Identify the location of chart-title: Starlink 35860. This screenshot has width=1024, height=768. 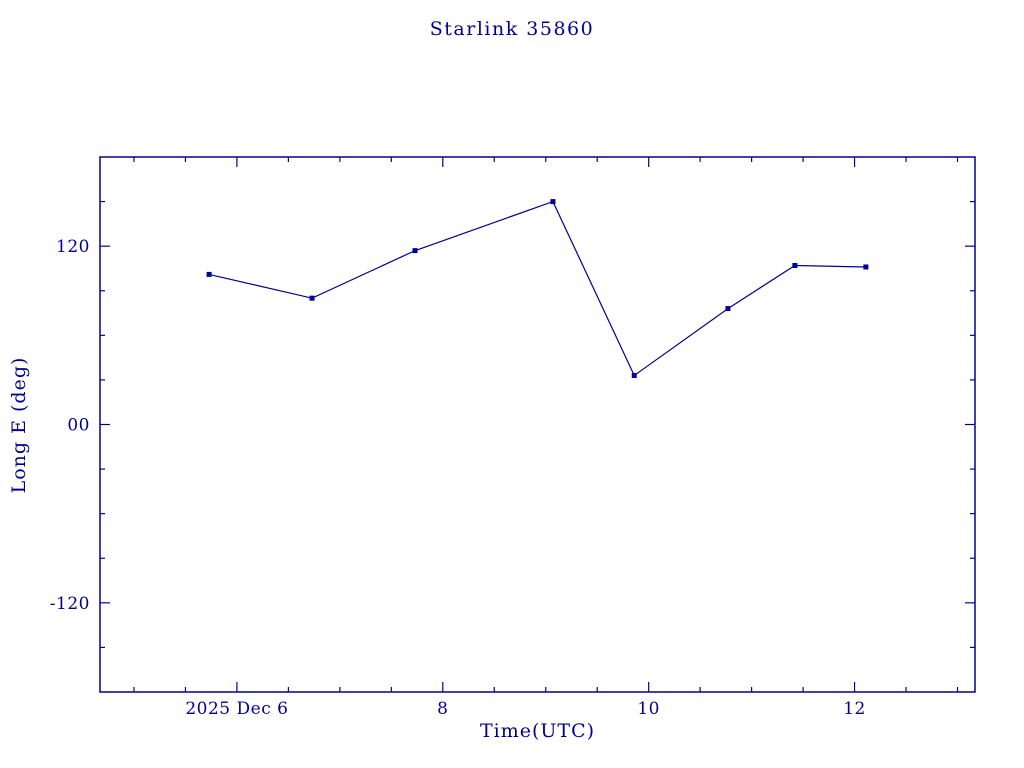
(512, 29).